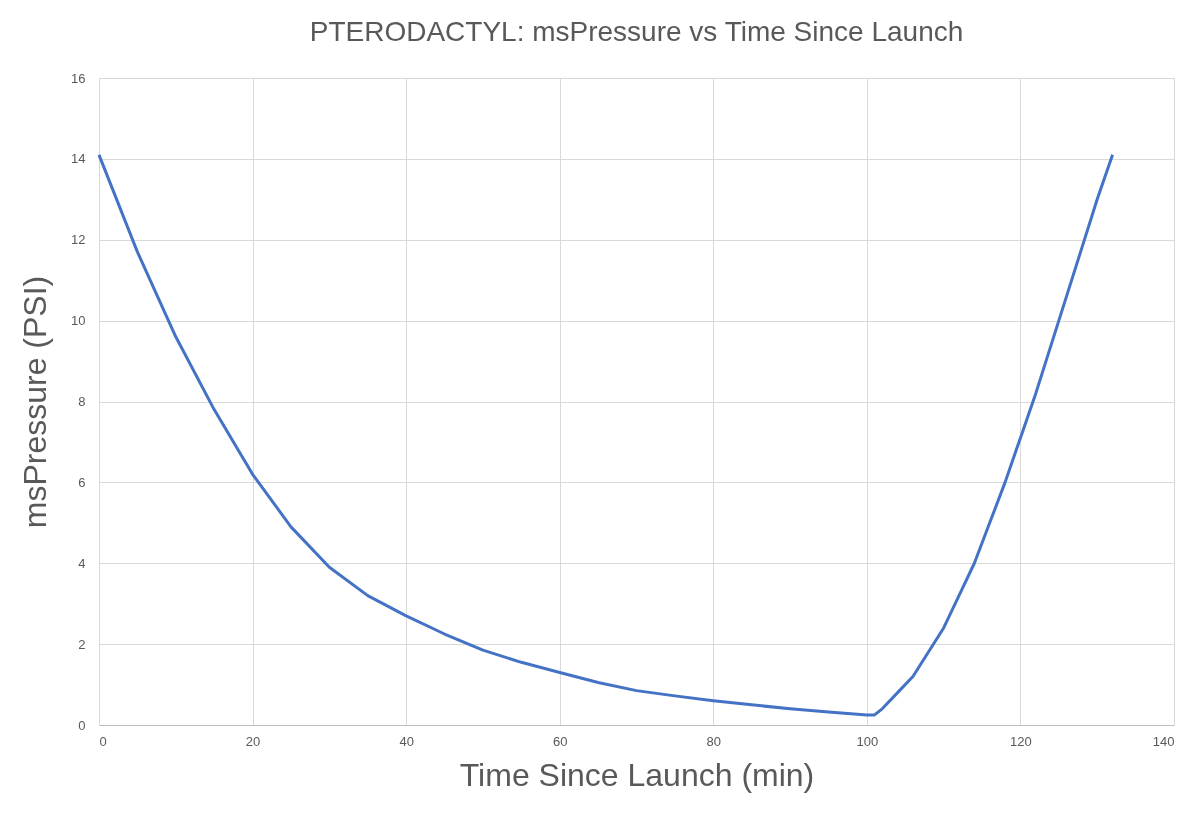  I want to click on y-axis-title: msPressure (PSI), so click(35, 402).